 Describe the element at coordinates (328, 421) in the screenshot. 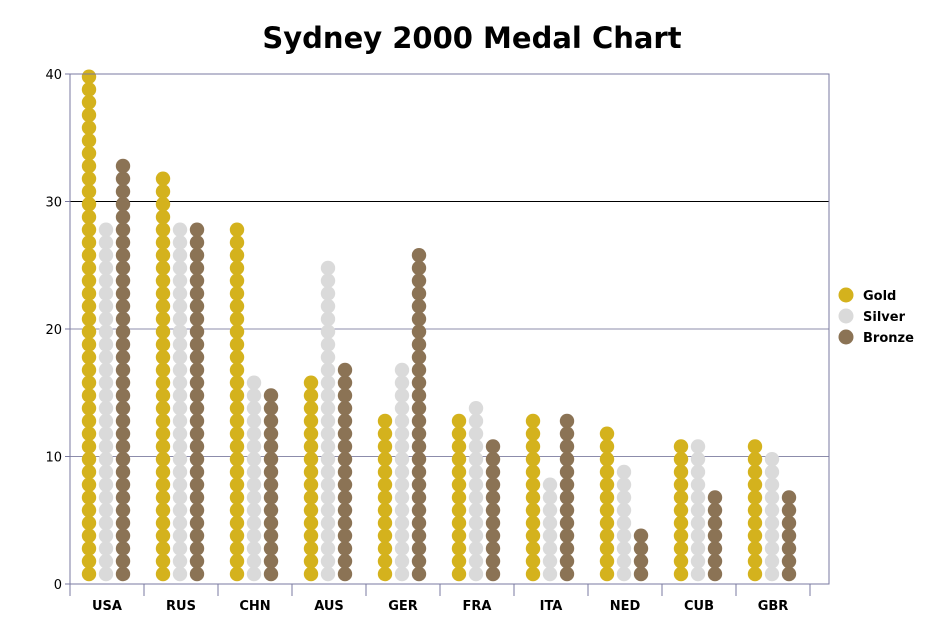

I see `medal-column-silver-aus` at that location.